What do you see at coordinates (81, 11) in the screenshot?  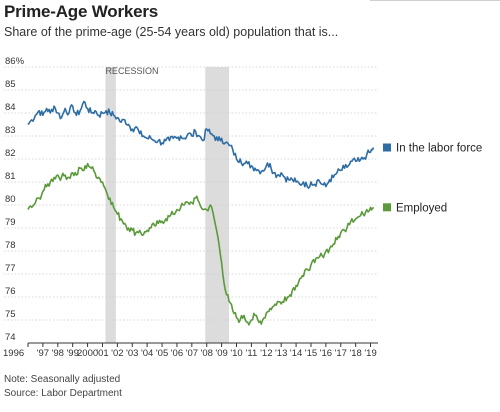 I see `chart-title: Prime-Age Workers` at bounding box center [81, 11].